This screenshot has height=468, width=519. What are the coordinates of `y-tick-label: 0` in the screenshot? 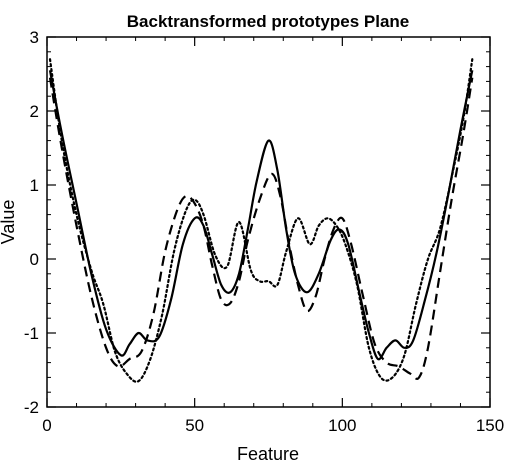 It's located at (34, 259).